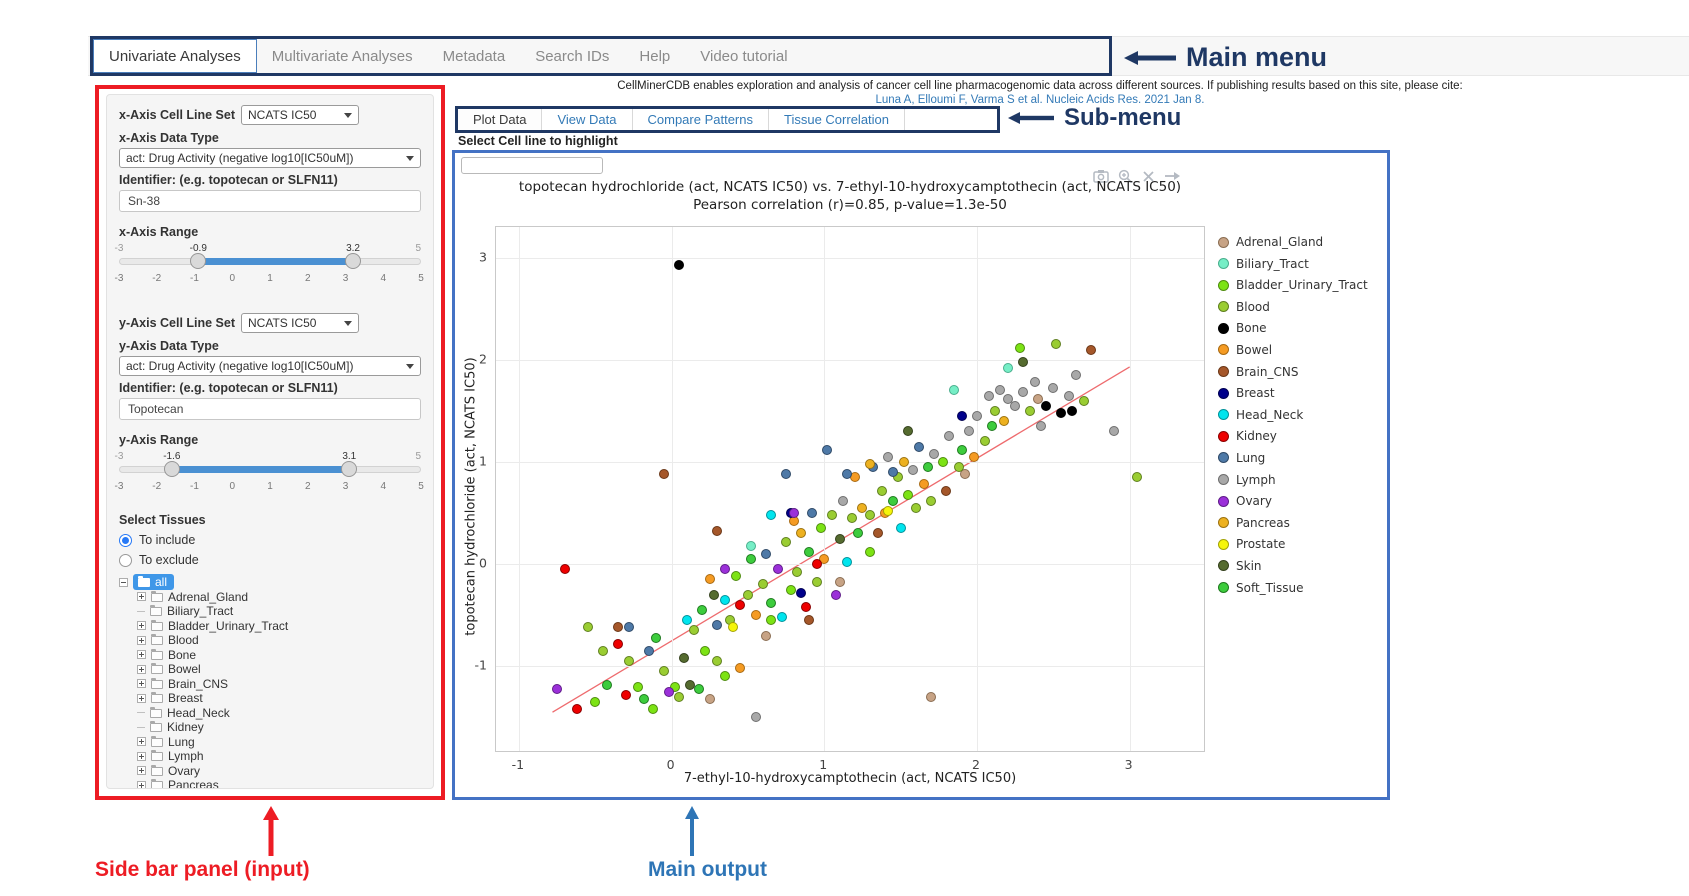 The height and width of the screenshot is (896, 1689). Describe the element at coordinates (279, 597) in the screenshot. I see `tree-node-adrenal_gland: Adrenal_Gland` at that location.